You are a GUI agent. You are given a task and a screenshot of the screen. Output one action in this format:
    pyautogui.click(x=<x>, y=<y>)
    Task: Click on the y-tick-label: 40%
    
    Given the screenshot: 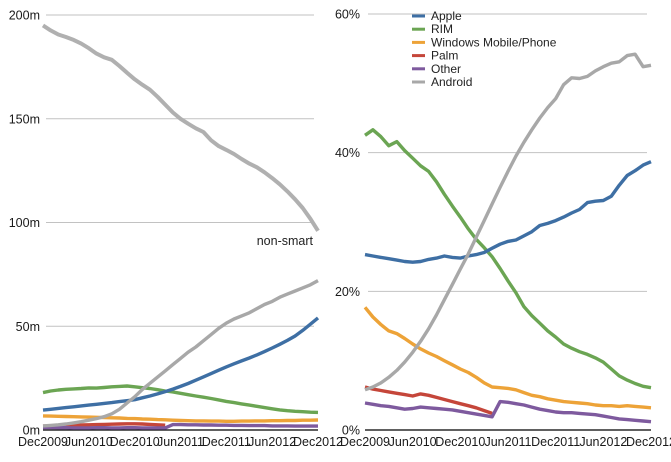 What is the action you would take?
    pyautogui.click(x=347, y=153)
    